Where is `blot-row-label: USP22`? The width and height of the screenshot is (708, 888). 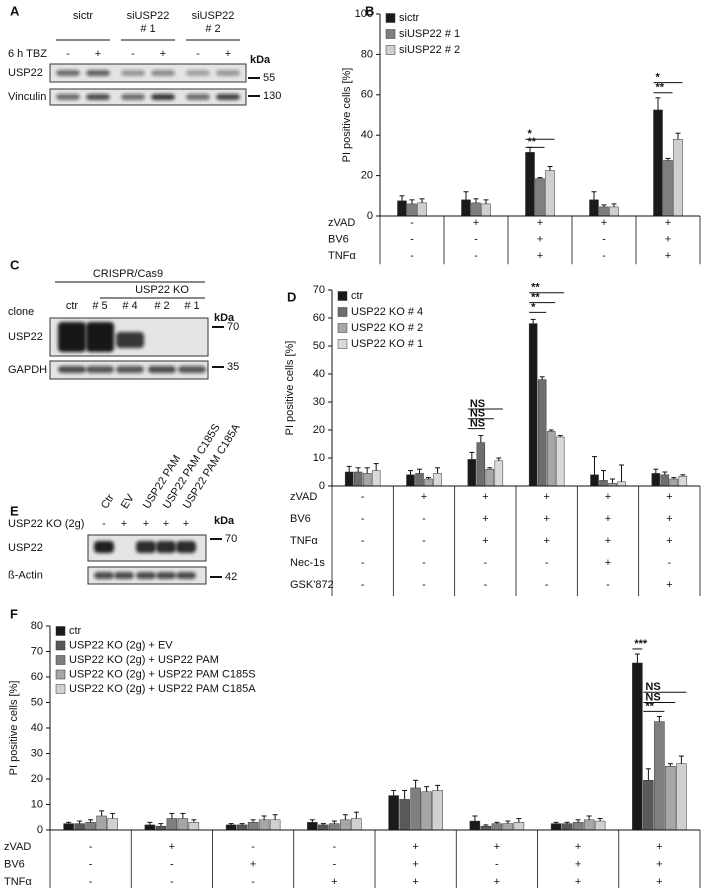
blot-row-label: USP22 is located at coordinates (25, 73).